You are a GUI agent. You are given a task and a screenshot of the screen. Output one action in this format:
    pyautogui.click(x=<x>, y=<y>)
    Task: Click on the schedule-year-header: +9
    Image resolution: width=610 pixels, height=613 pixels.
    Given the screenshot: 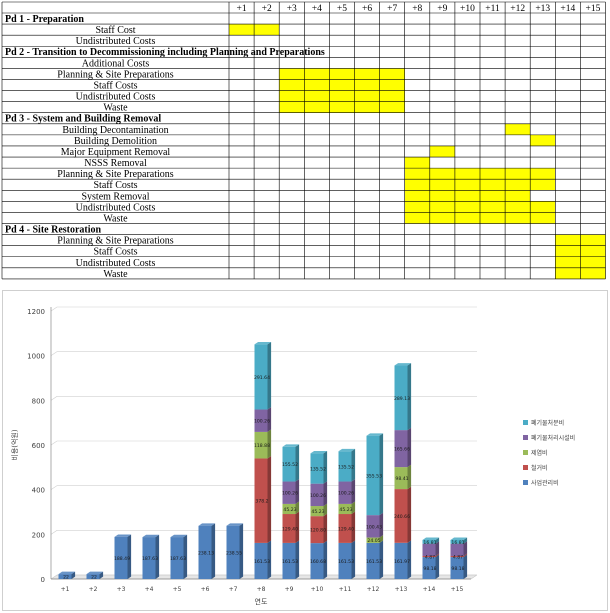 What is the action you would take?
    pyautogui.click(x=442, y=9)
    